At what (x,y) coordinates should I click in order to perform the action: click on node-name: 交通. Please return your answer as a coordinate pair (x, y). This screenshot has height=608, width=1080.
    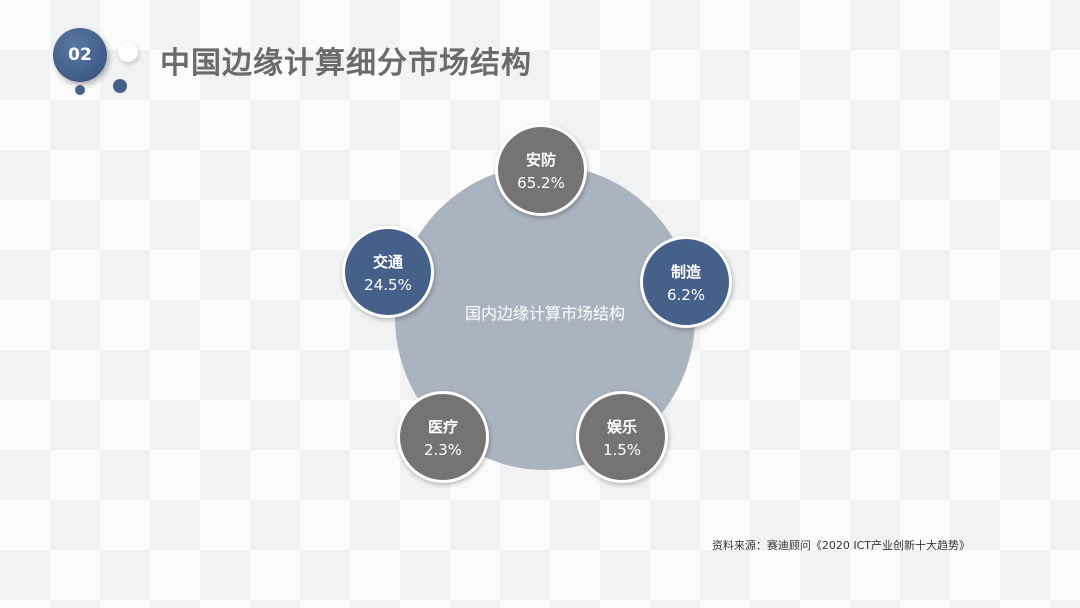
    Looking at the image, I should click on (387, 261).